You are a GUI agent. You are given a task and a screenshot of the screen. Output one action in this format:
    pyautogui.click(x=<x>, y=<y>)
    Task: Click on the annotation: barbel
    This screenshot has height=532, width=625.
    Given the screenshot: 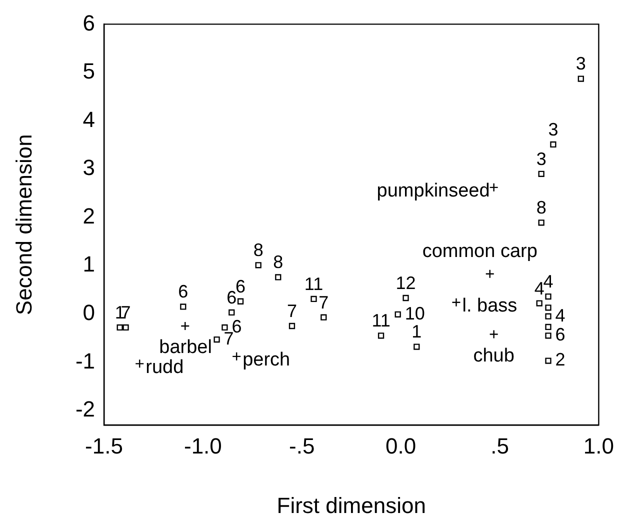 What is the action you would take?
    pyautogui.click(x=185, y=347)
    